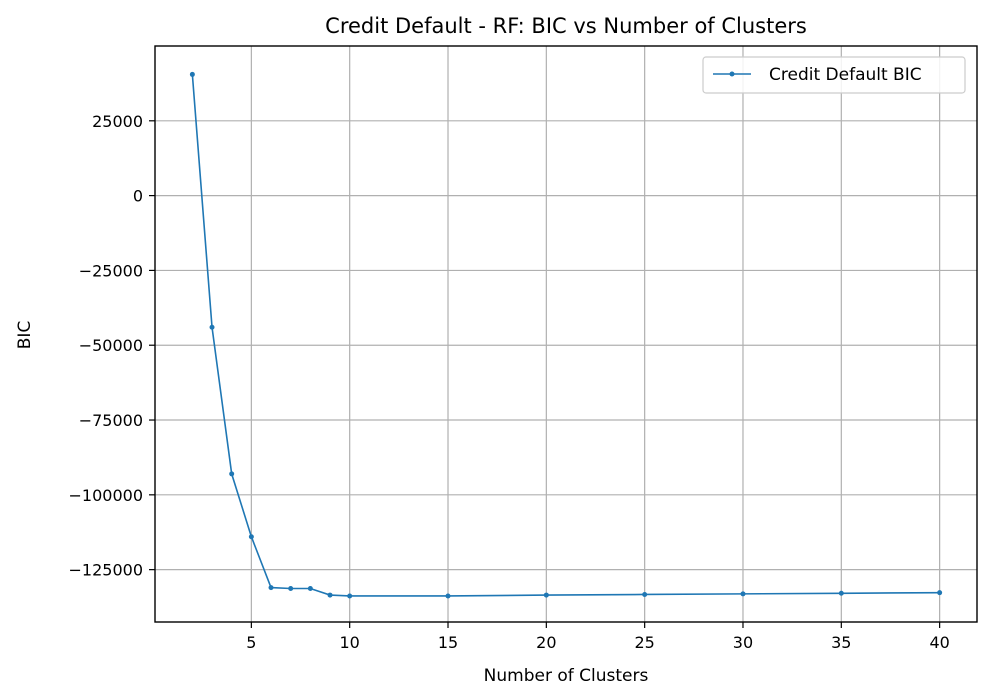 The height and width of the screenshot is (700, 995). Describe the element at coordinates (743, 642) in the screenshot. I see `x-tick-label: 30` at that location.